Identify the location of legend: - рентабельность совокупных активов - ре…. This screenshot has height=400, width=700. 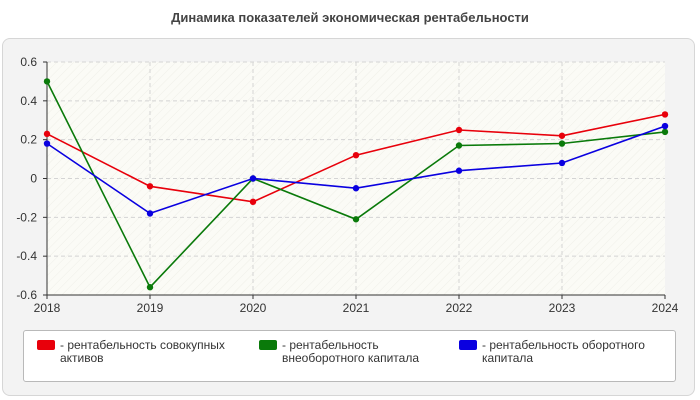
(349, 356).